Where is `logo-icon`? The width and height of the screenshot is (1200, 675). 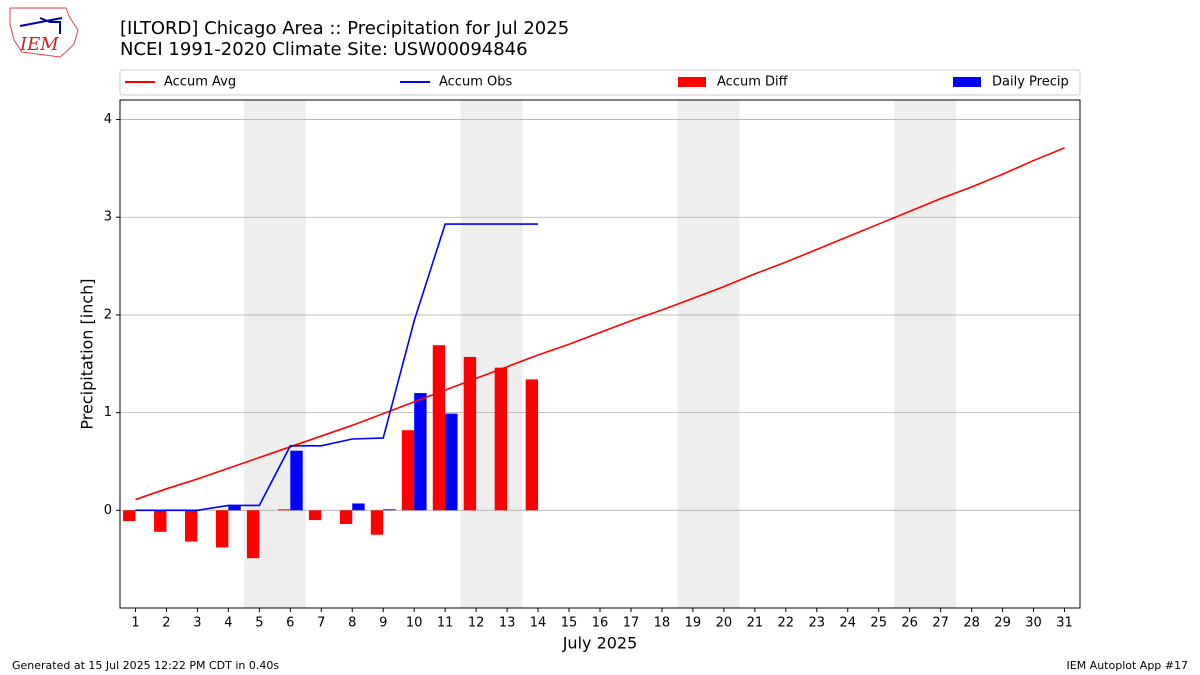 logo-icon is located at coordinates (41, 25).